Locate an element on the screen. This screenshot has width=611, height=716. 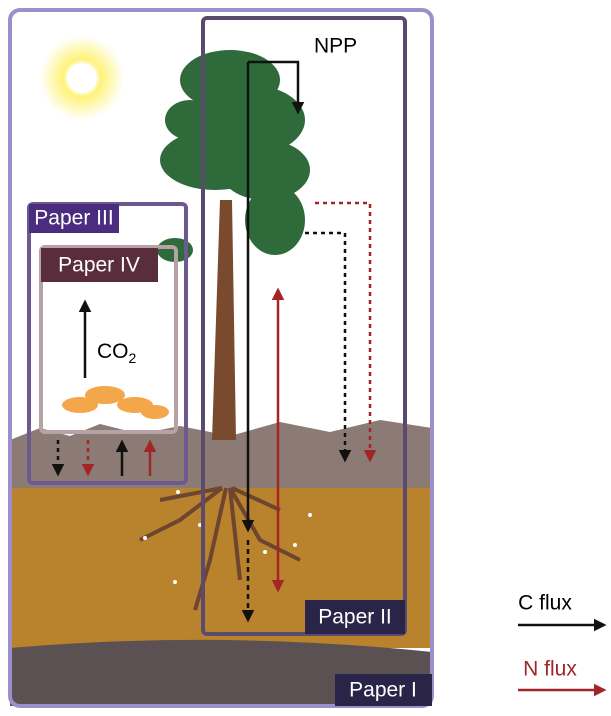
paper-1-label: Paper I is located at coordinates (383, 690).